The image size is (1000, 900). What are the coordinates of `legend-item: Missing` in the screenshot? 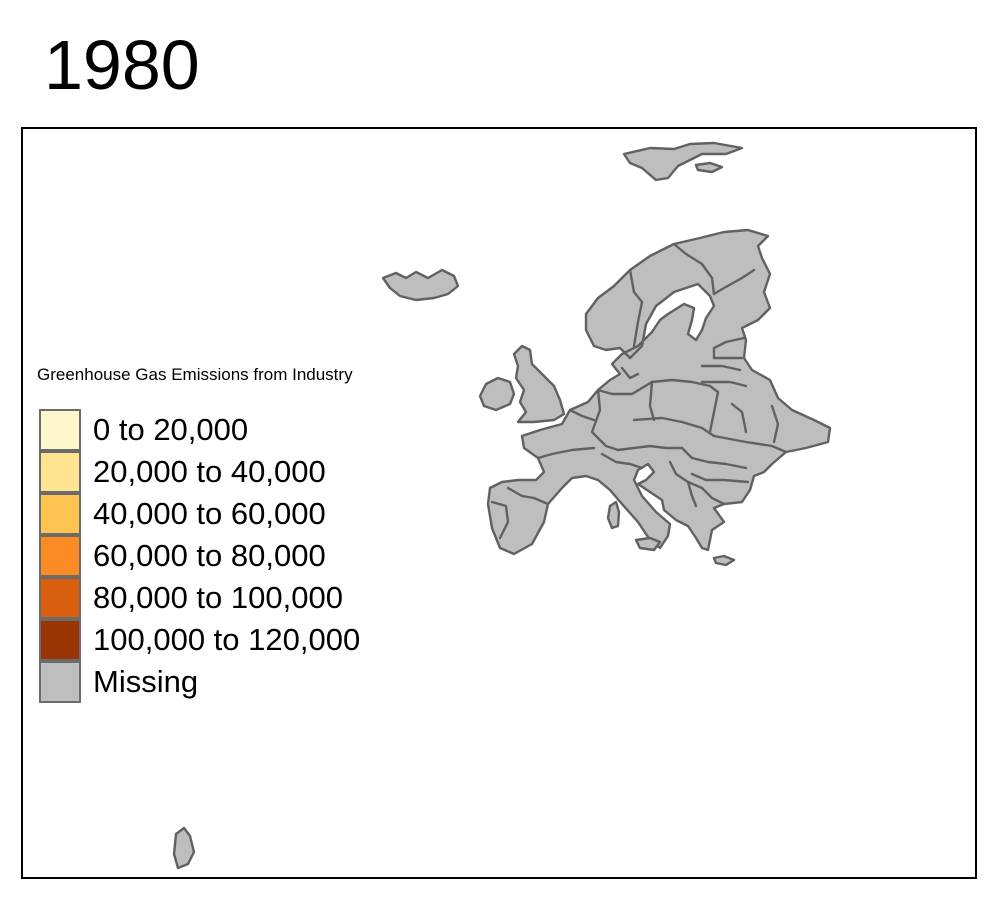 It's located at (195, 682).